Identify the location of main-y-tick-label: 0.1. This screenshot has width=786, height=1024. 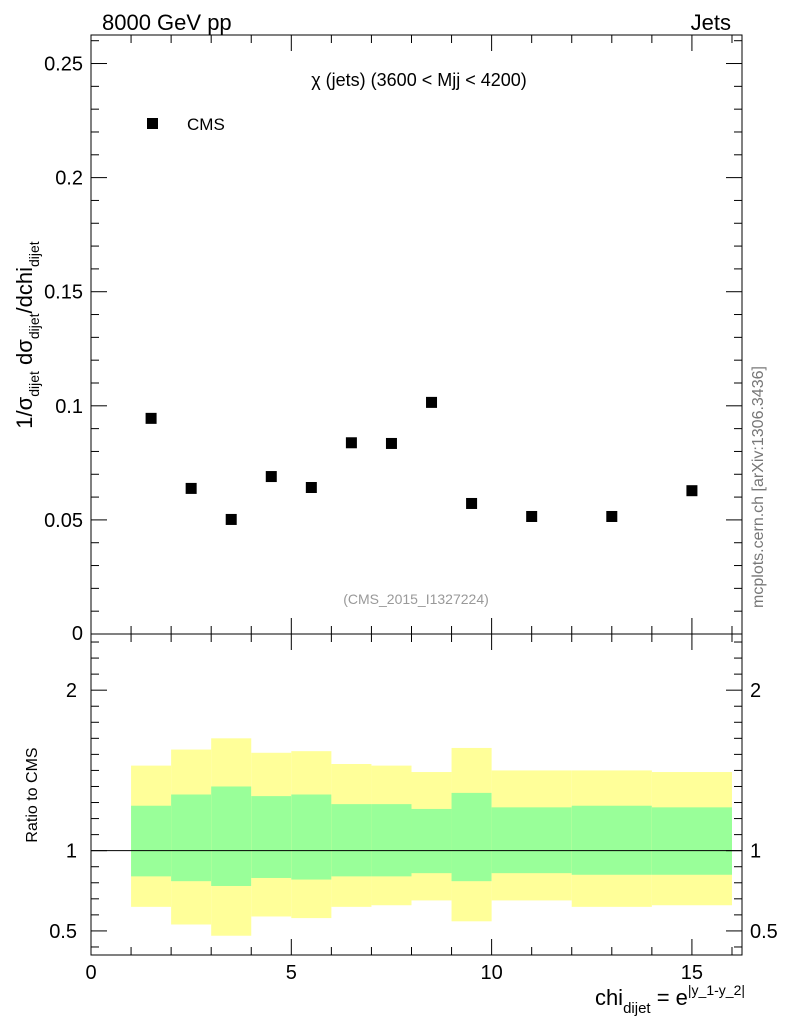
(69, 407).